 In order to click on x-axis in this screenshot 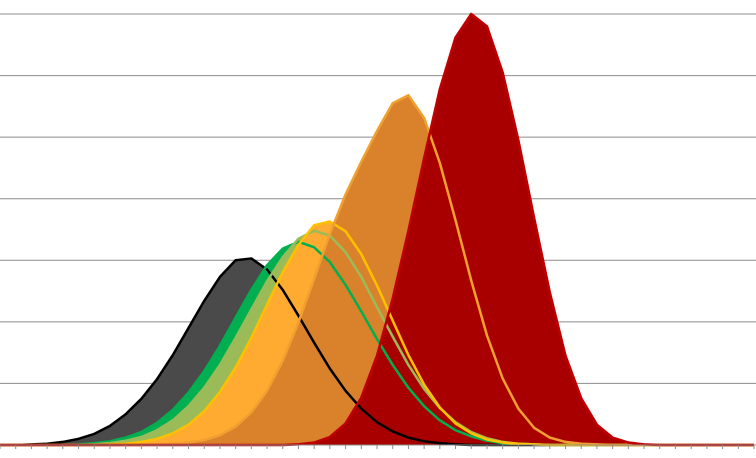, I will do `click(378, 446)`.